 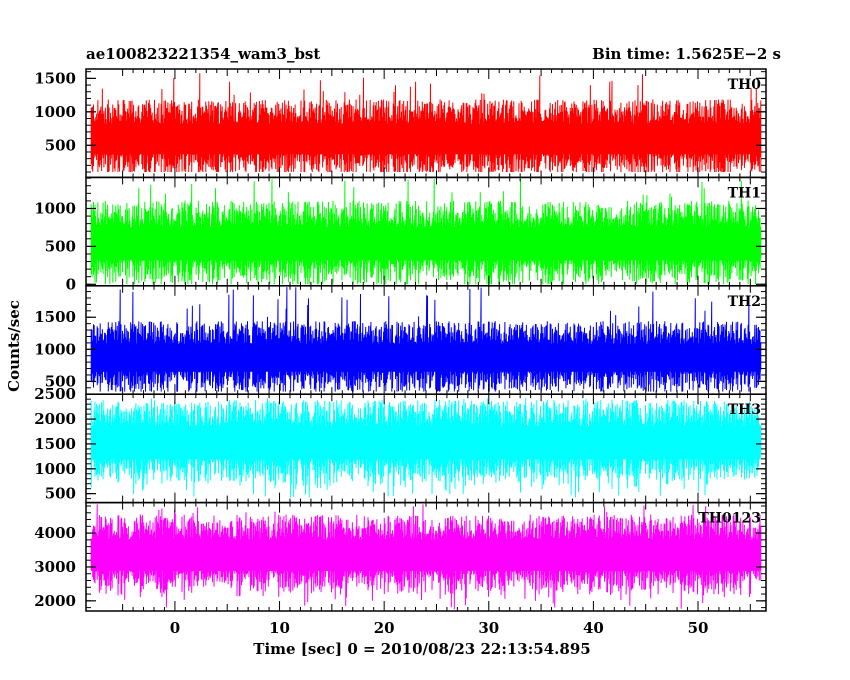 I want to click on panel-th2: 500 1000 1500 TH2, so click(x=400, y=340).